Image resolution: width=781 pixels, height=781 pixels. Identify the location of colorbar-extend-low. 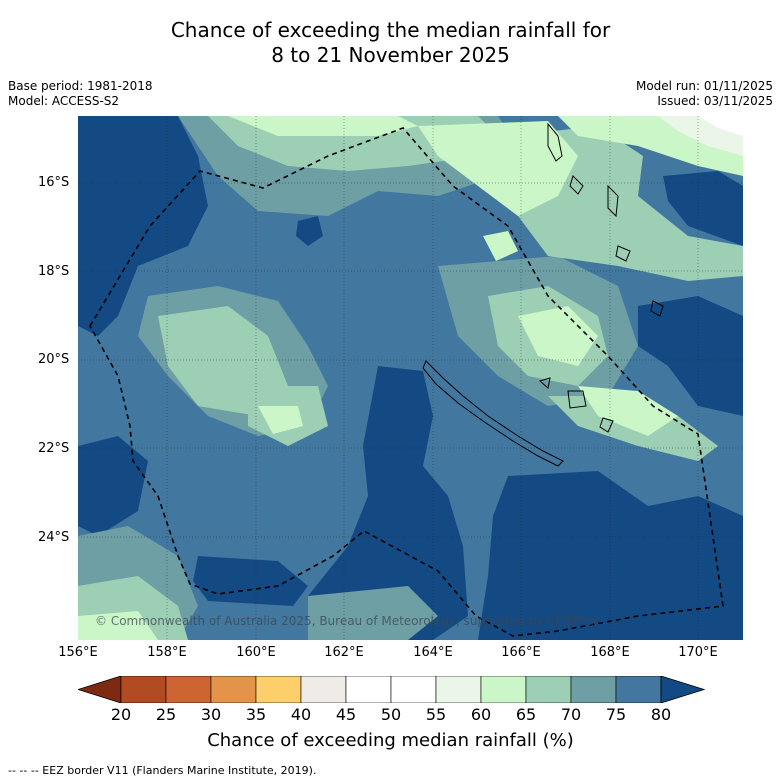
(100, 689).